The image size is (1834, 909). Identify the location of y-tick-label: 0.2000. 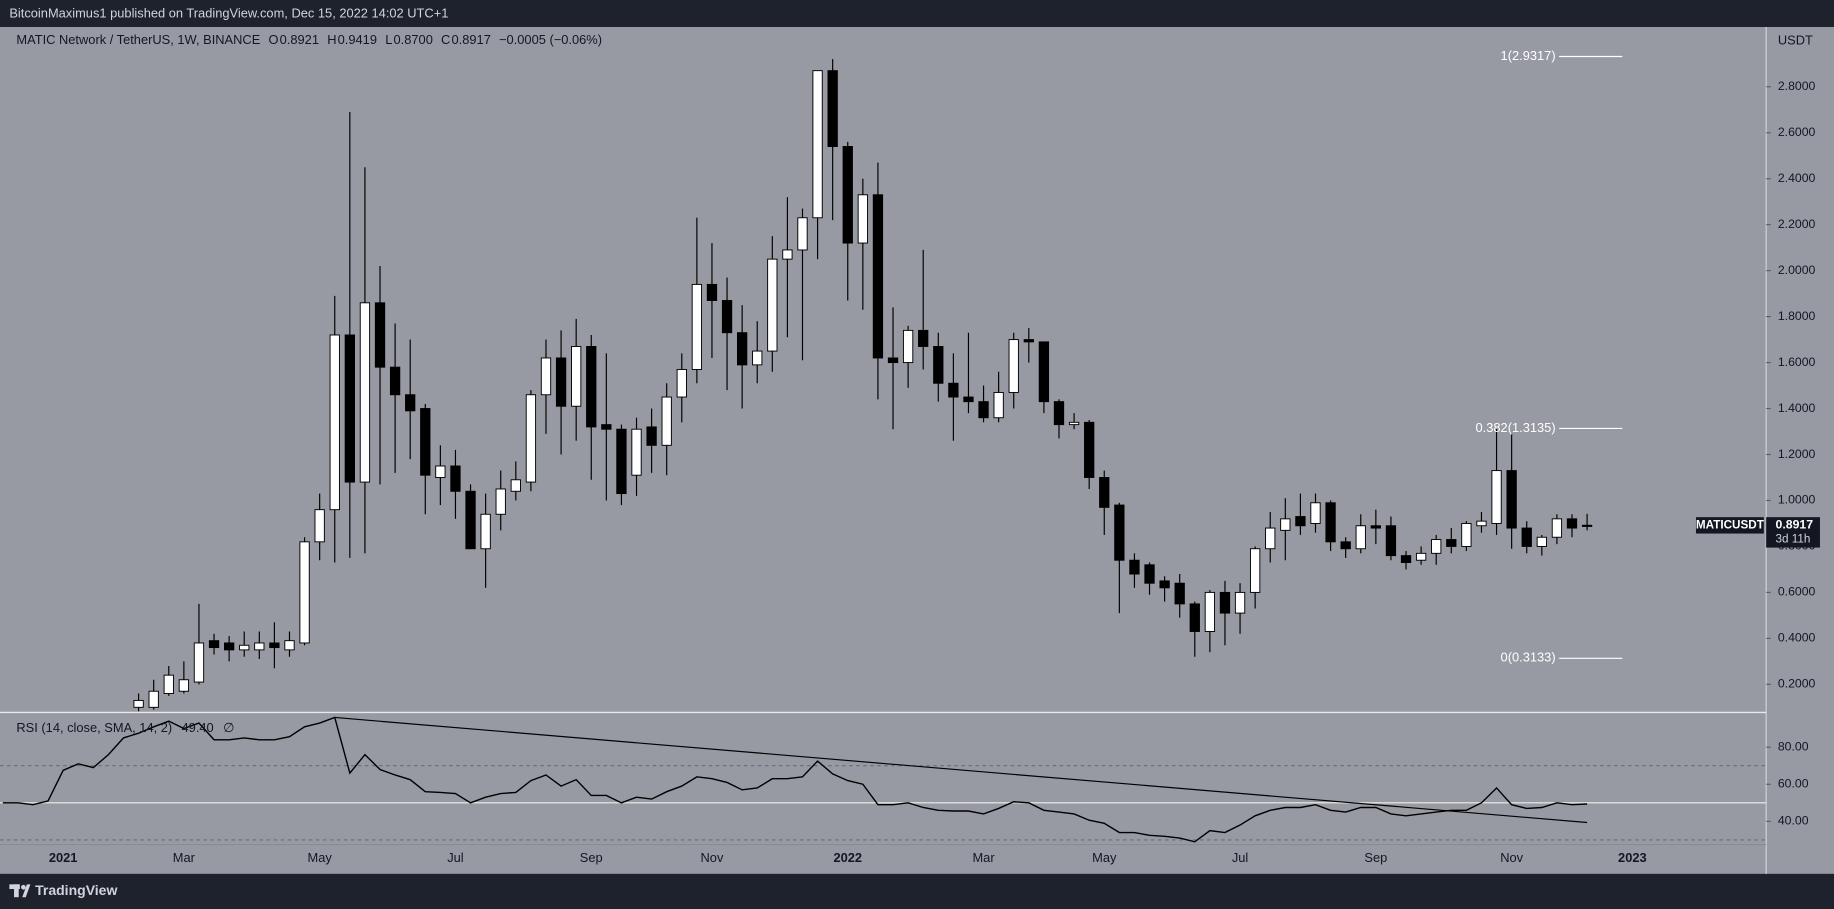
(1797, 684).